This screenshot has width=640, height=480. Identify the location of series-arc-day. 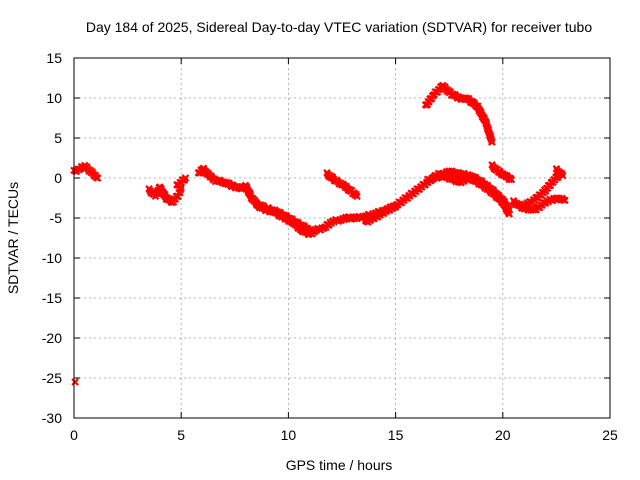
(297, 201).